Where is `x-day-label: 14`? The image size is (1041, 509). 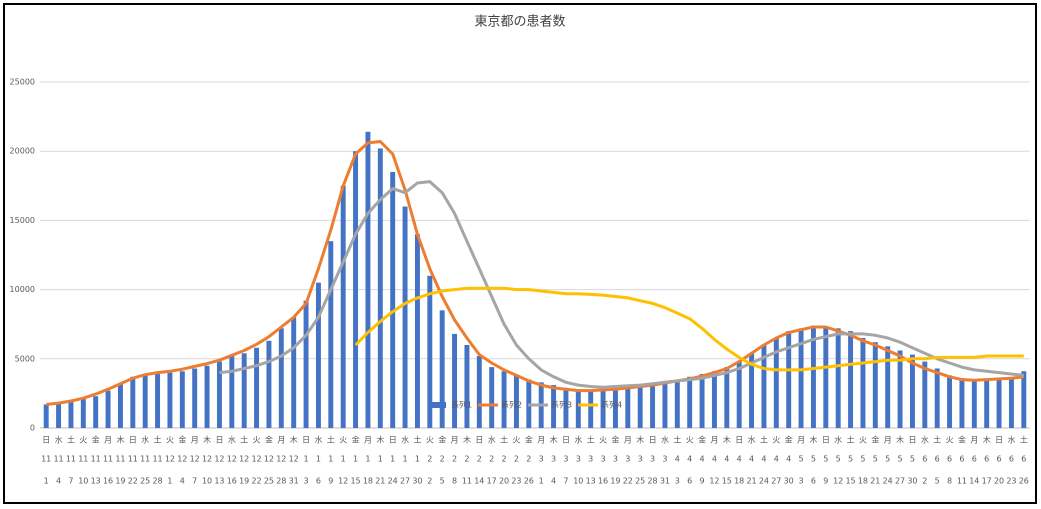
x-day-label: 14 is located at coordinates (974, 481).